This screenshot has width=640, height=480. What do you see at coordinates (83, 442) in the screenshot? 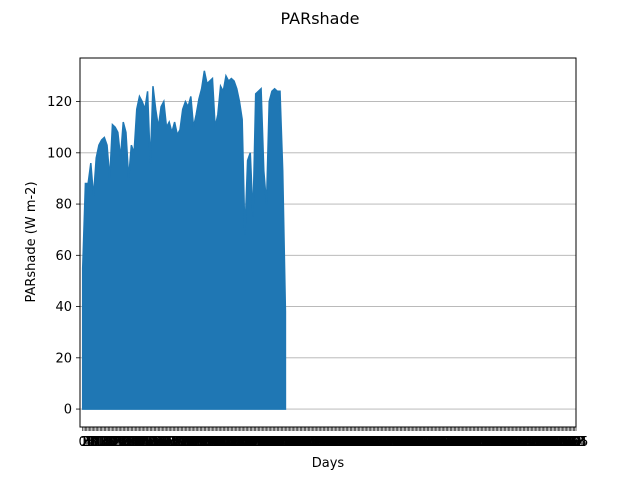
I see `x-tick-label: 0` at bounding box center [83, 442].